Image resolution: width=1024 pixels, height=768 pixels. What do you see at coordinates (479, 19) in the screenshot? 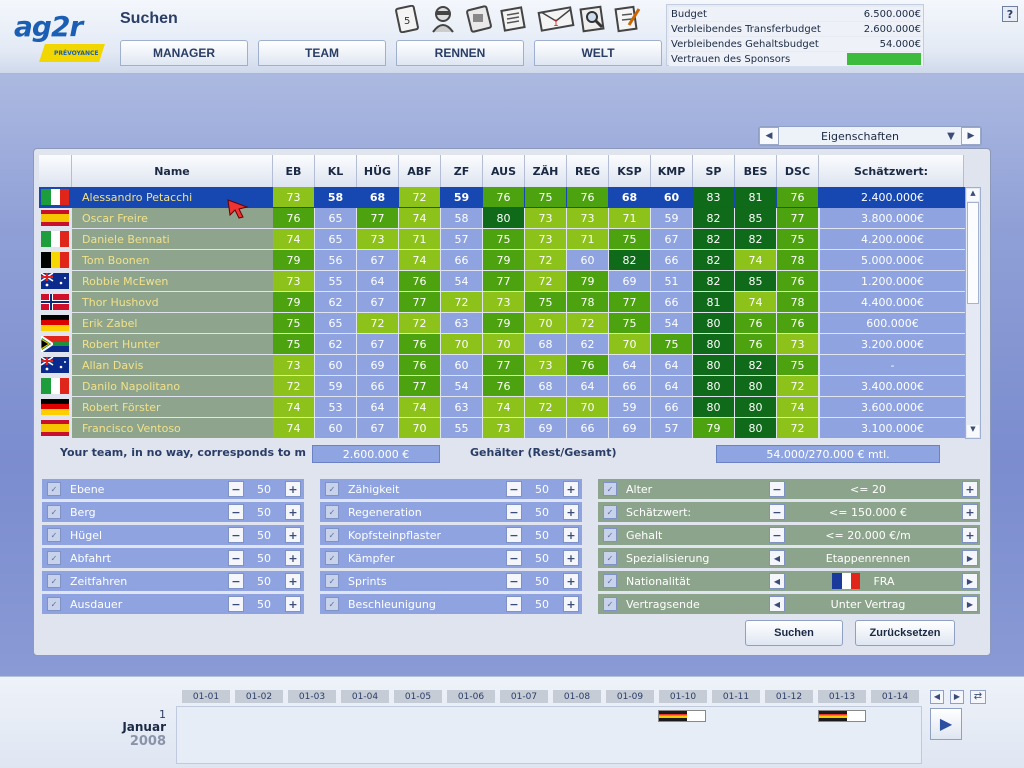
I see `card-icon` at bounding box center [479, 19].